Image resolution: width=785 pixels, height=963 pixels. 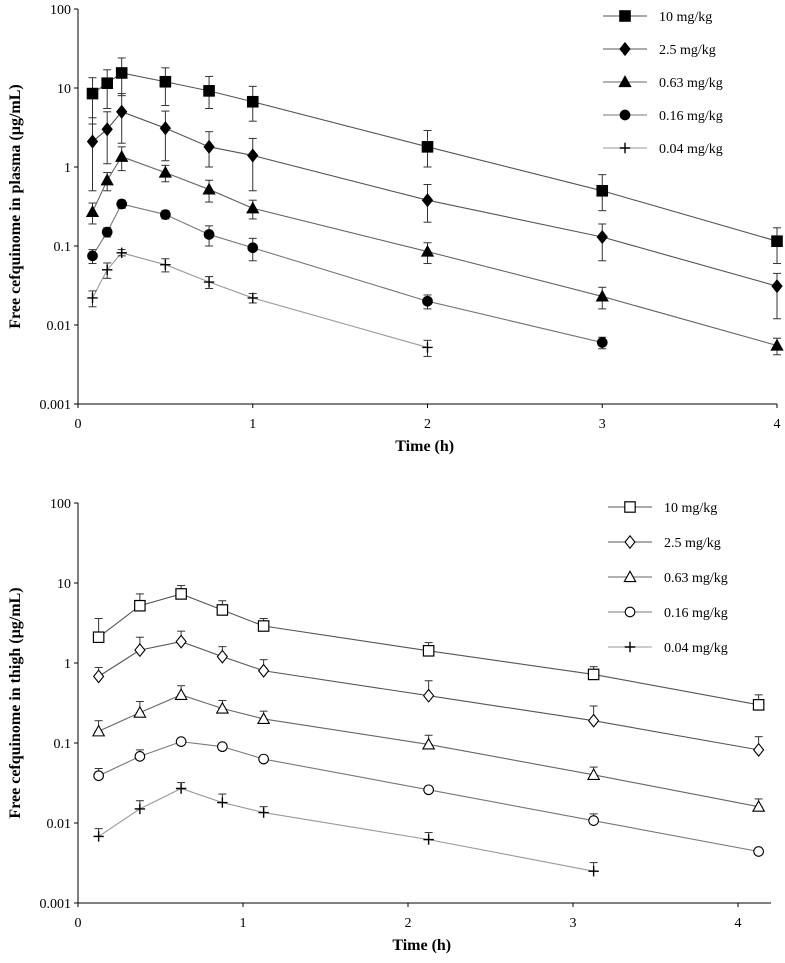 What do you see at coordinates (64, 584) in the screenshot?
I see `y-tick-label: 10` at bounding box center [64, 584].